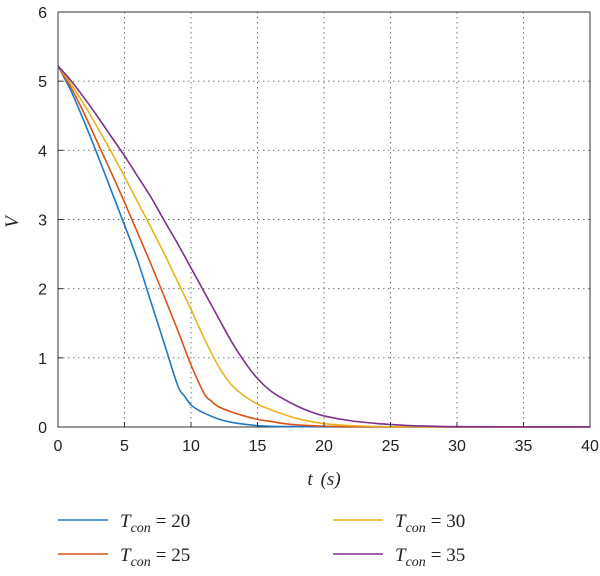  Describe the element at coordinates (173, 521) in the screenshot. I see `legend-label-value: = 20` at that location.